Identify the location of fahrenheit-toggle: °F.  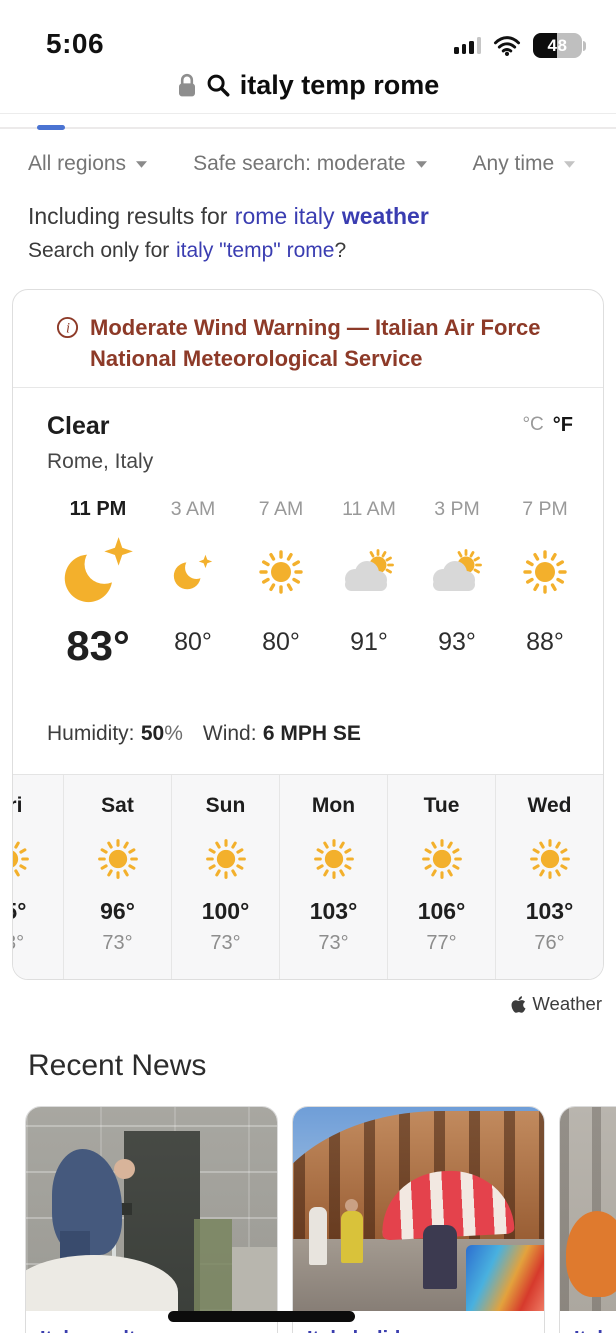
(562, 425).